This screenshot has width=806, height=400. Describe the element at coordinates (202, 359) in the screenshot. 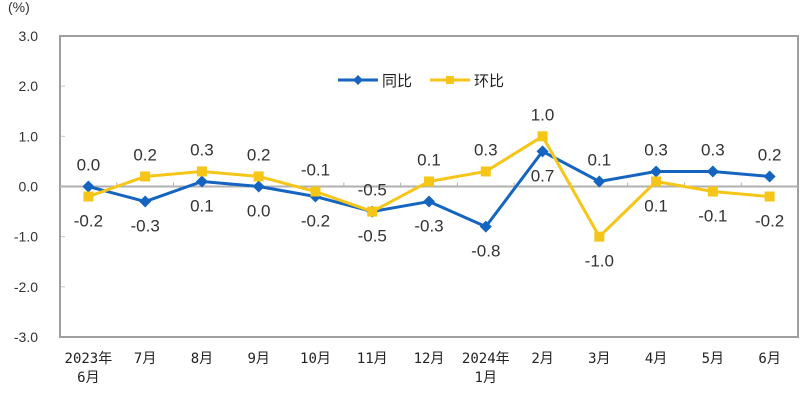

I see `x-category-label: 8月` at that location.